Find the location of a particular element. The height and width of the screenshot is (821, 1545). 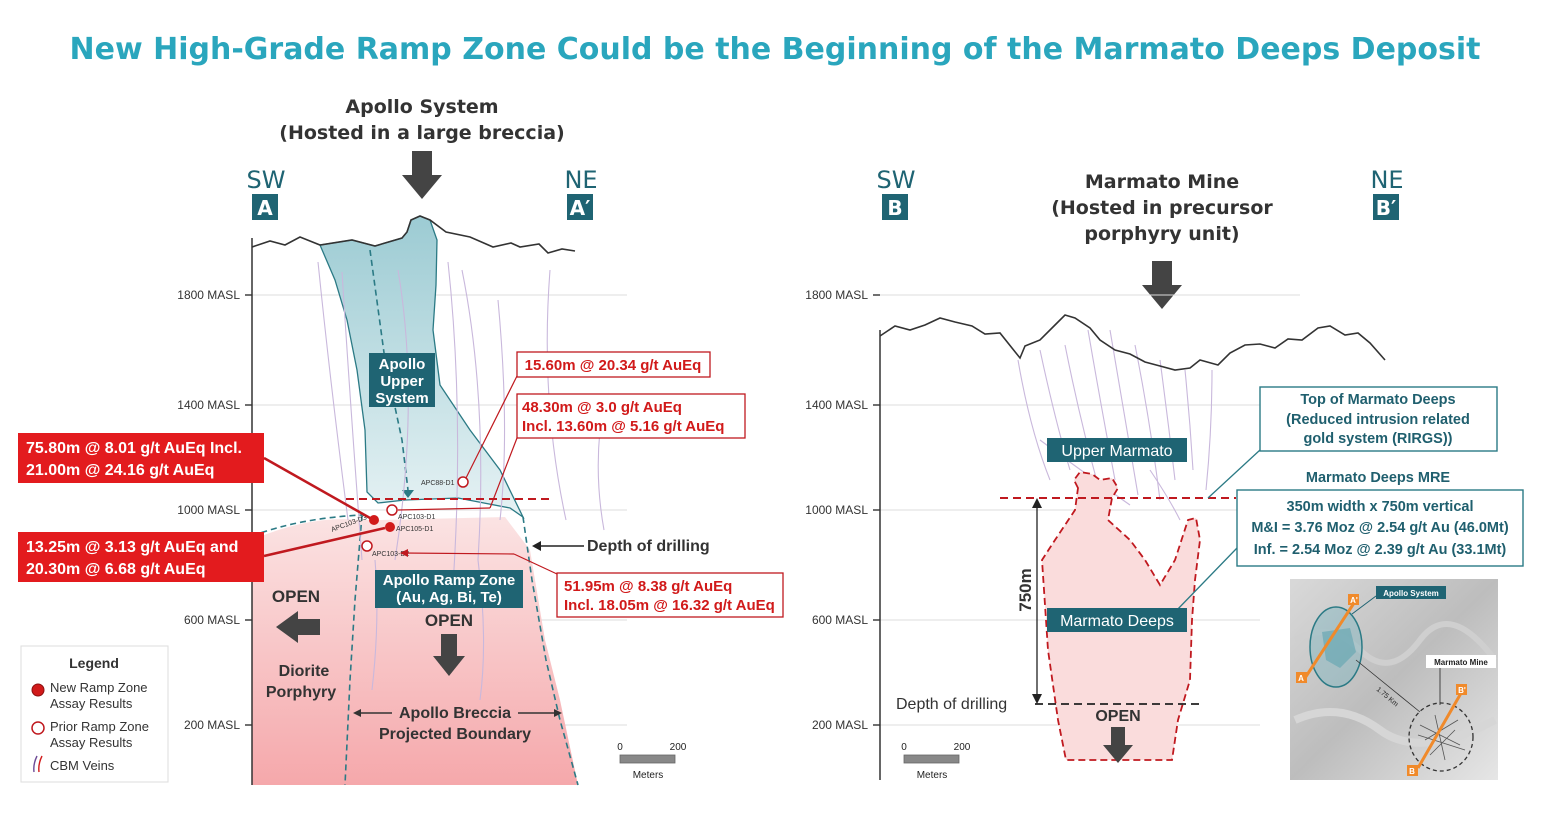

ramp-zone-label-1: Apollo Ramp Zone is located at coordinates (449, 580).